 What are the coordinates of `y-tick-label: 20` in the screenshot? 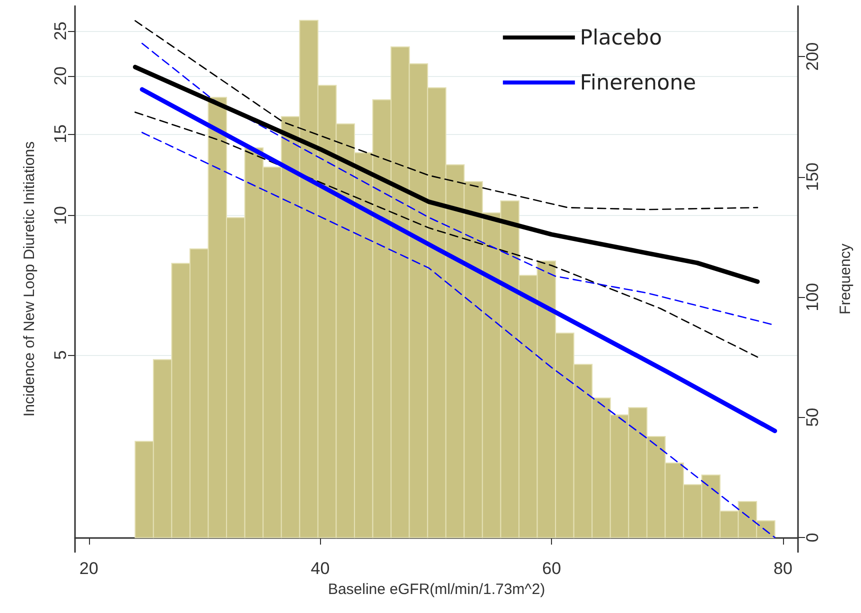 It's located at (60, 76).